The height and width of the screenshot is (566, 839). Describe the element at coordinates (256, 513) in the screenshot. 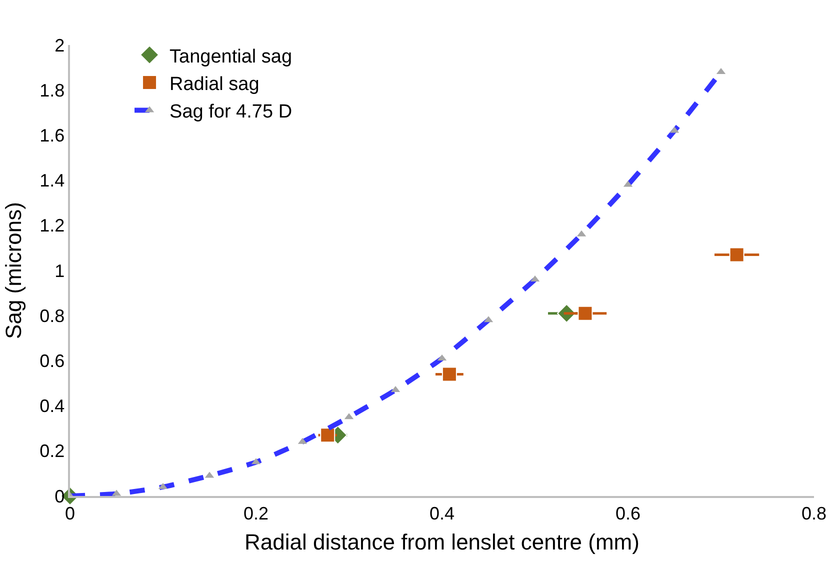

I see `x-tick-label: 0.2` at that location.